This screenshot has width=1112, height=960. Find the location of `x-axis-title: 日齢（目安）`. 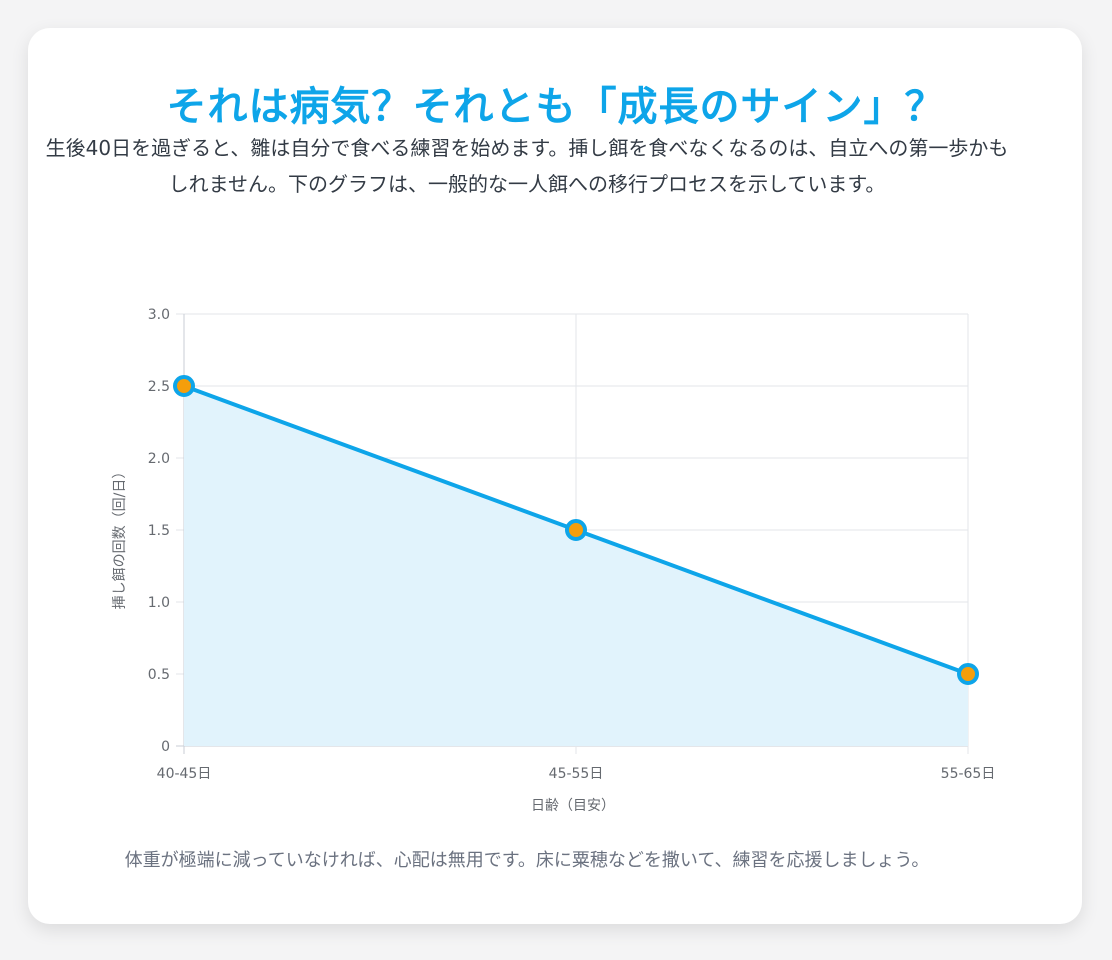

x-axis-title: 日齢（目安） is located at coordinates (573, 806).